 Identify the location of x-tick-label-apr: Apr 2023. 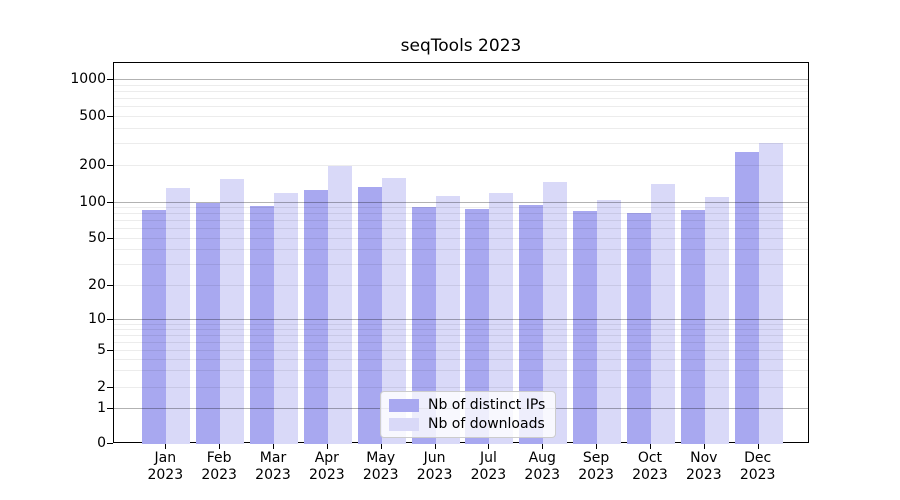
(327, 467).